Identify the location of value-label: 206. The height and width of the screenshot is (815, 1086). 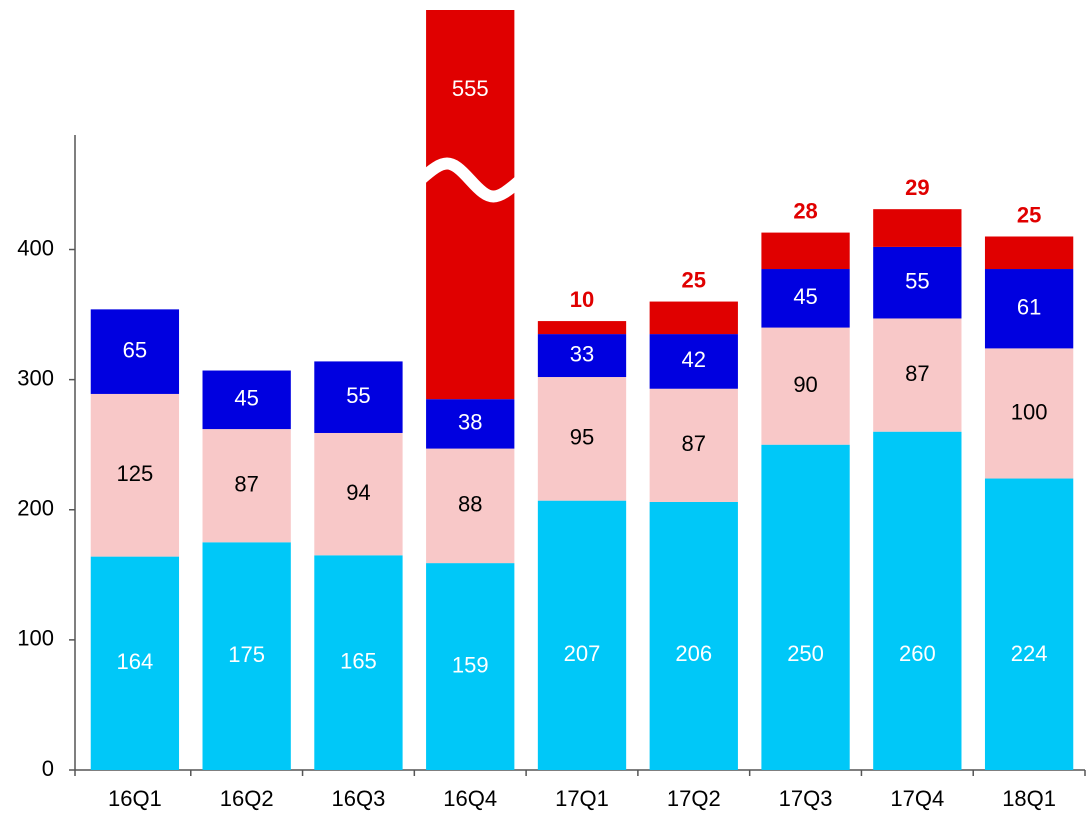
(693, 653).